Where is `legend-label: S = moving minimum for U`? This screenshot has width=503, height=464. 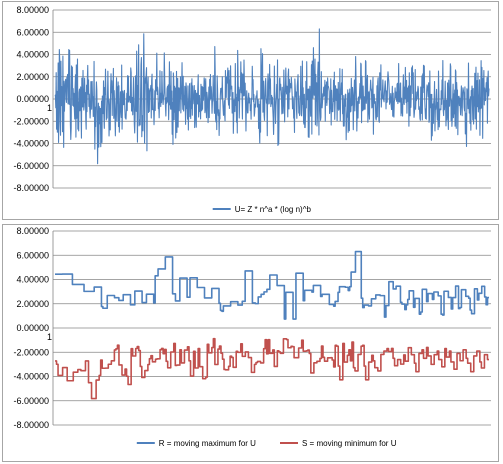 legend-label: S = moving minimum for U is located at coordinates (349, 443).